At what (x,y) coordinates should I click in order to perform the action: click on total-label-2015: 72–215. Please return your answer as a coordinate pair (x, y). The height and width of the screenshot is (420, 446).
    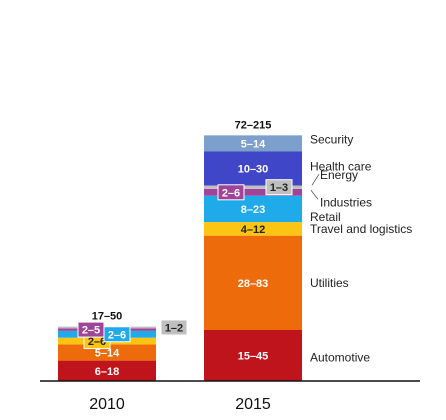
    Looking at the image, I should click on (253, 125).